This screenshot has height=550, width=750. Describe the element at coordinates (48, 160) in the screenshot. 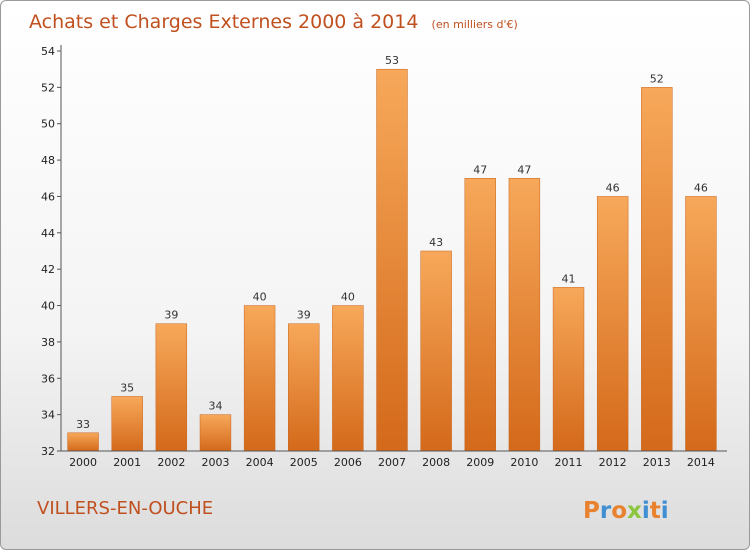

I see `y-tick-label-48: 48` at that location.